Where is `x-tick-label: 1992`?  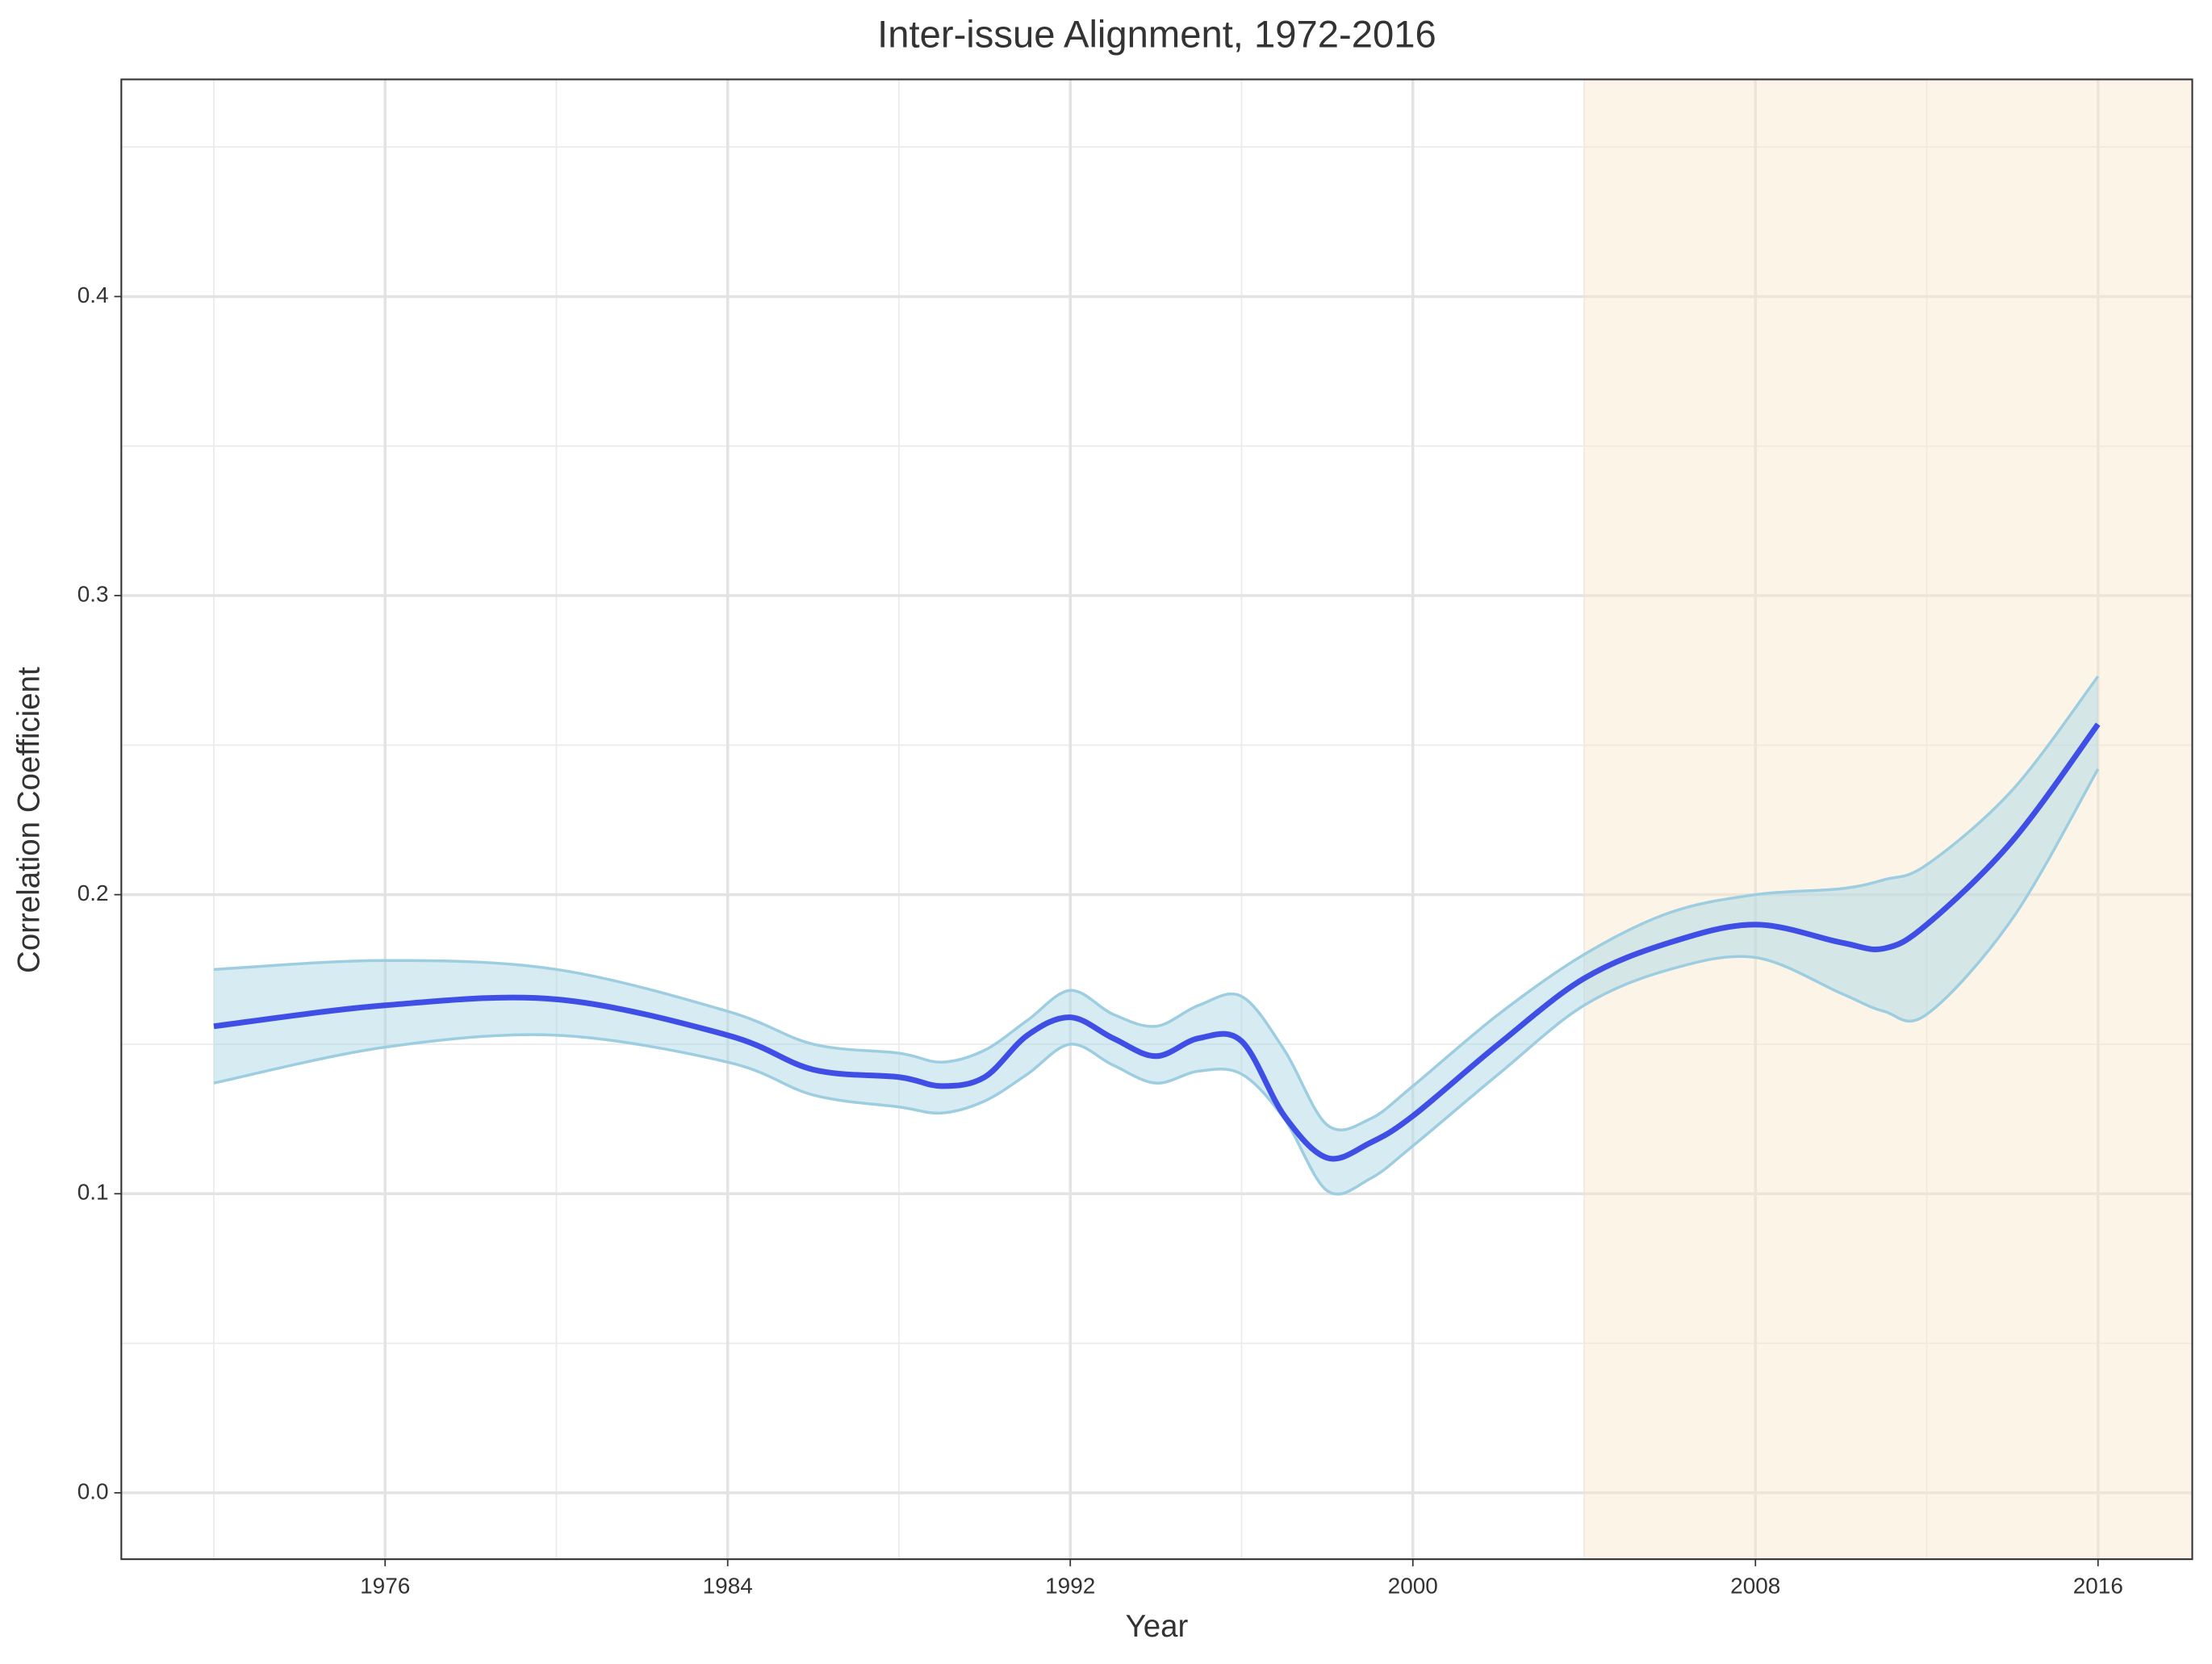 x-tick-label: 1992 is located at coordinates (1070, 1585).